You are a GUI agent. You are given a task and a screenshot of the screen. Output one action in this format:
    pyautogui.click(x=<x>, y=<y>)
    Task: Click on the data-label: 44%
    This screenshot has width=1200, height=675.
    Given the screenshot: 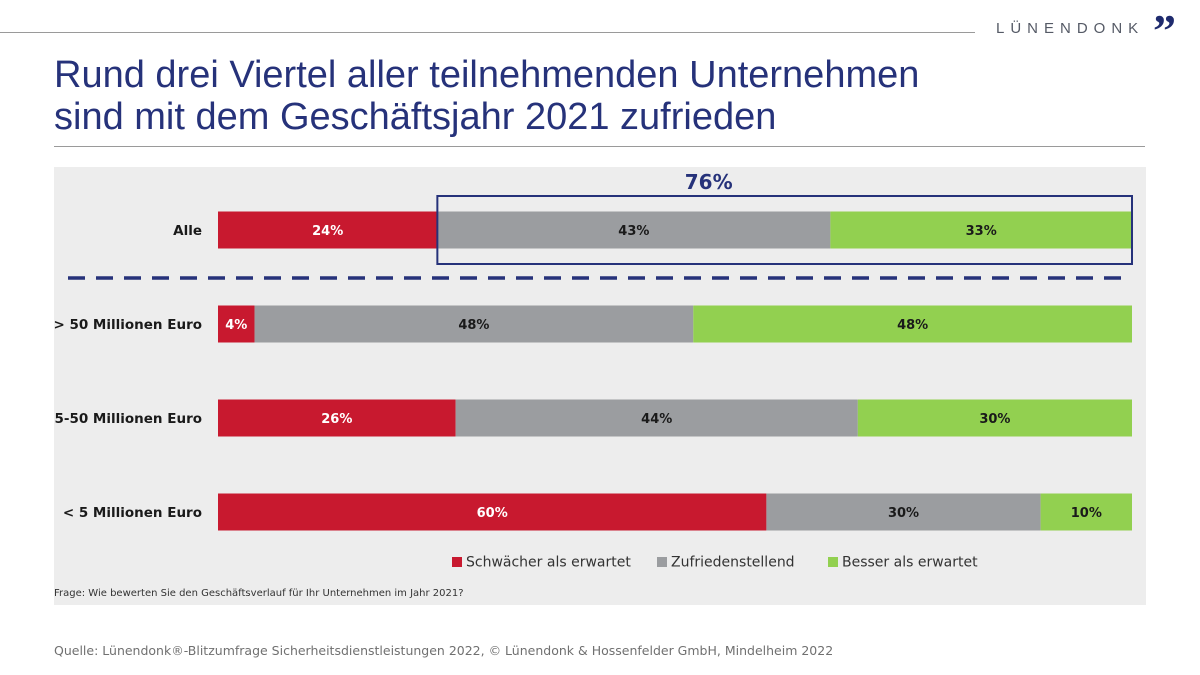 What is the action you would take?
    pyautogui.click(x=656, y=419)
    